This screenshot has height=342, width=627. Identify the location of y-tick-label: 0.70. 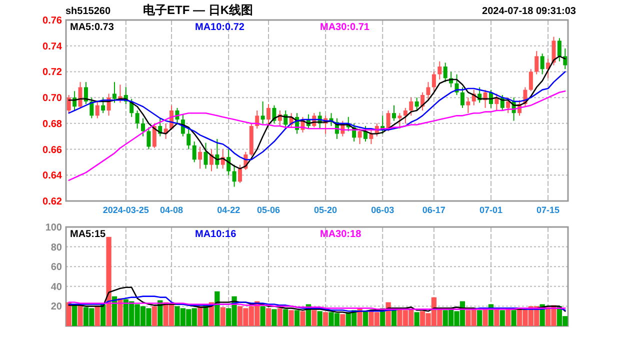
(52, 98).